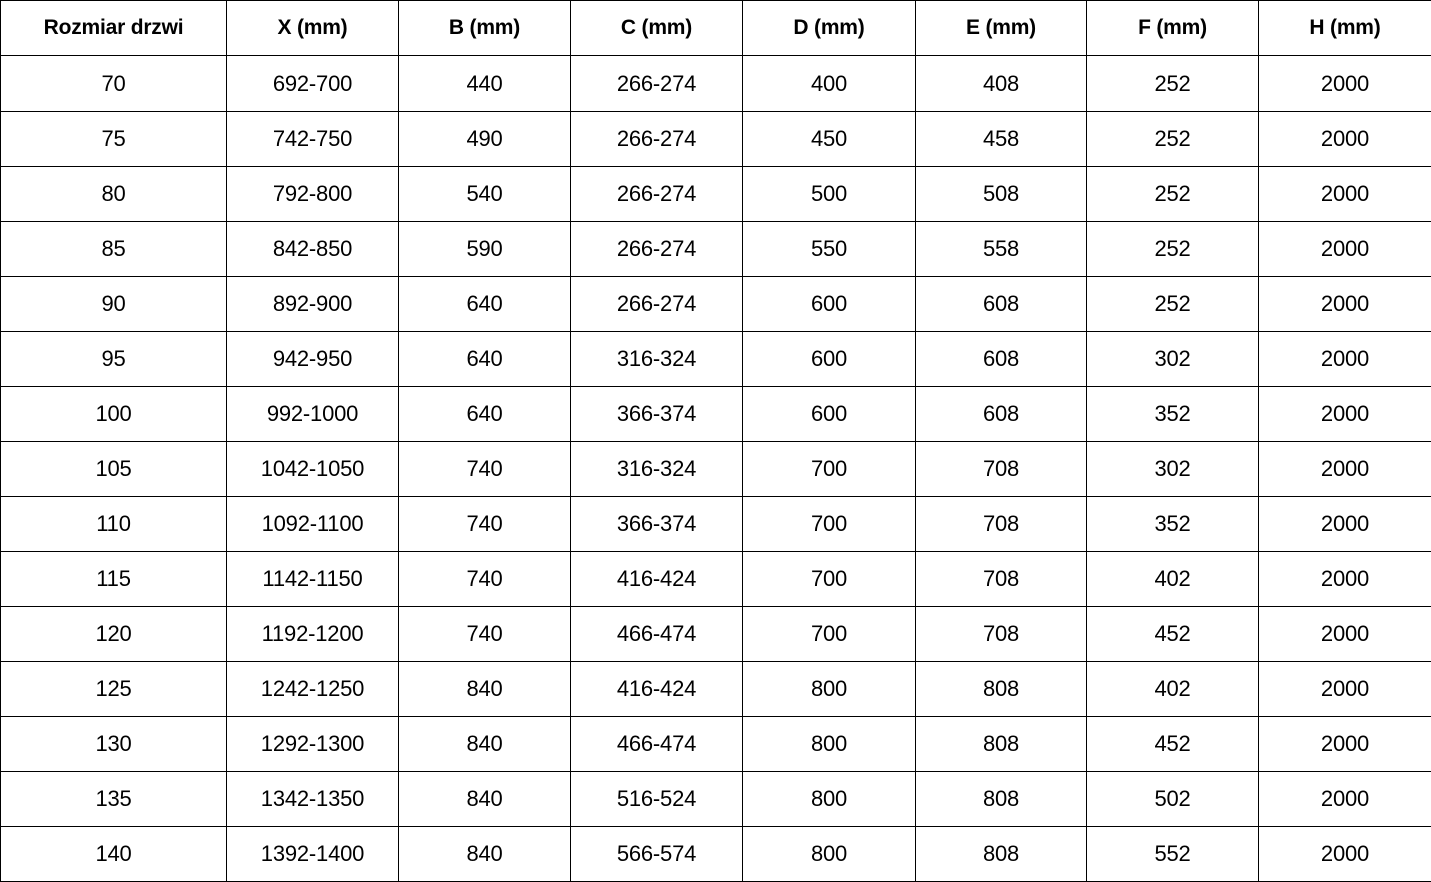 The height and width of the screenshot is (882, 1431). I want to click on table-cell: 566-574, so click(657, 854).